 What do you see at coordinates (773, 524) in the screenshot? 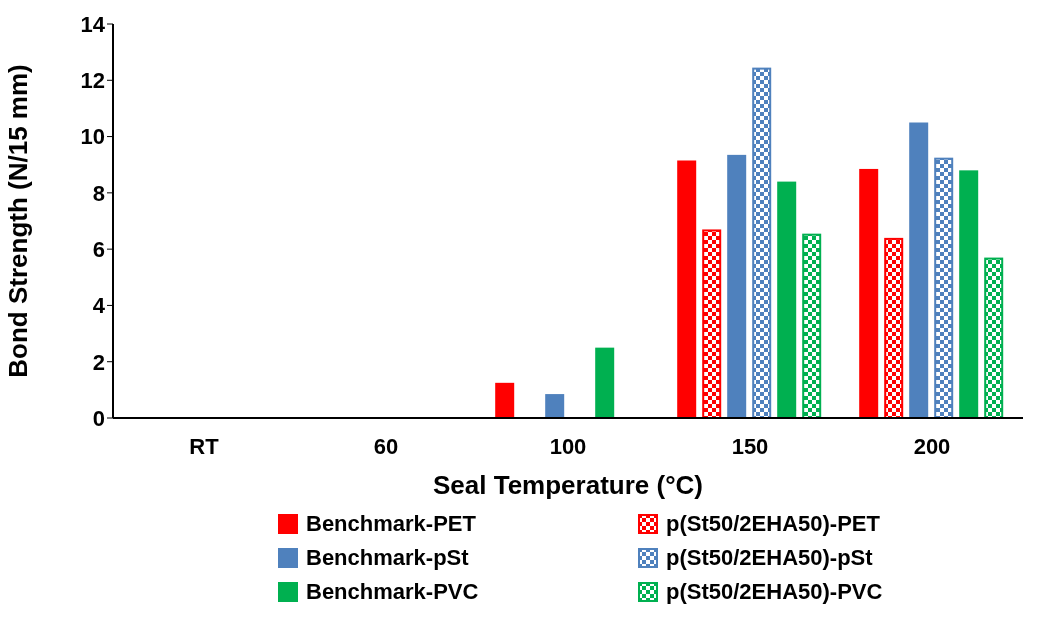
I see `legend-label: p(St50/2EHA50)-PET` at bounding box center [773, 524].